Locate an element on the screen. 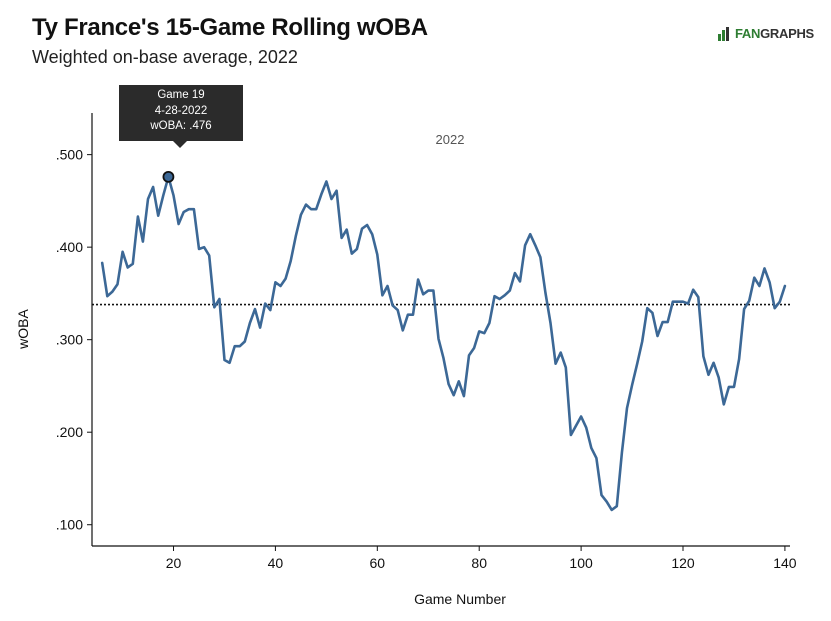 The width and height of the screenshot is (831, 621). data-point-tooltip: Game 19 4-28-2022 wOBA: .476 is located at coordinates (181, 113).